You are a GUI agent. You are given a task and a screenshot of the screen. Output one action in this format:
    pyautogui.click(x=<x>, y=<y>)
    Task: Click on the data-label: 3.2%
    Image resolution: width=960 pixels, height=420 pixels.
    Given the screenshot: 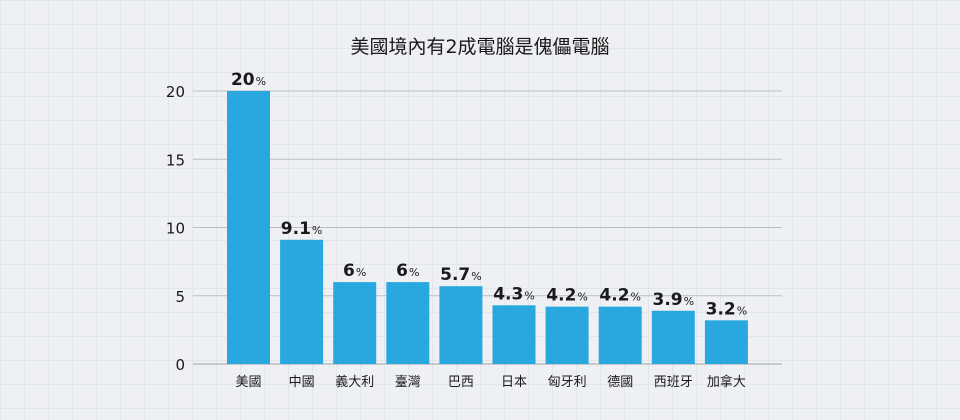 What is the action you would take?
    pyautogui.click(x=727, y=309)
    